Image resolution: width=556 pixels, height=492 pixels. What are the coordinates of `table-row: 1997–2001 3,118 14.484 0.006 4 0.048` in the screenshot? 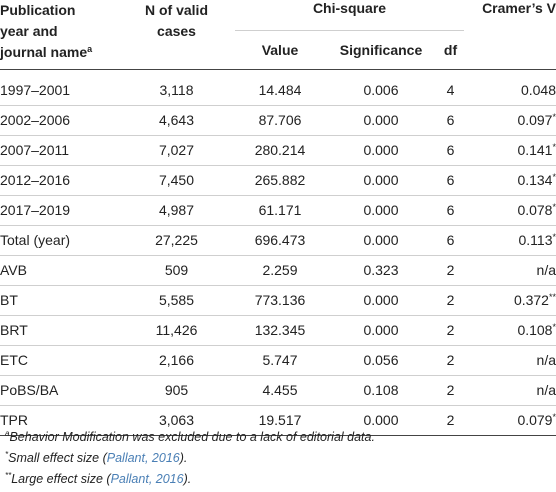 It's located at (278, 87).